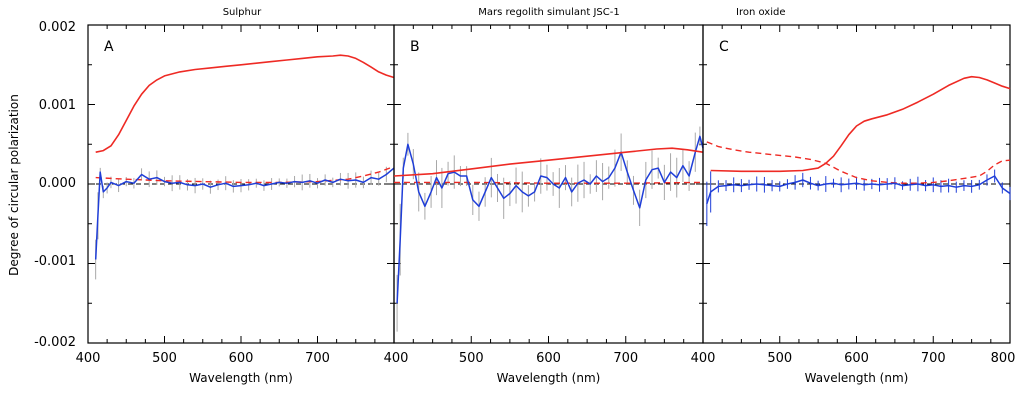  What do you see at coordinates (548, 12) in the screenshot?
I see `panel-title: Mars regolith simulant JSC-1` at bounding box center [548, 12].